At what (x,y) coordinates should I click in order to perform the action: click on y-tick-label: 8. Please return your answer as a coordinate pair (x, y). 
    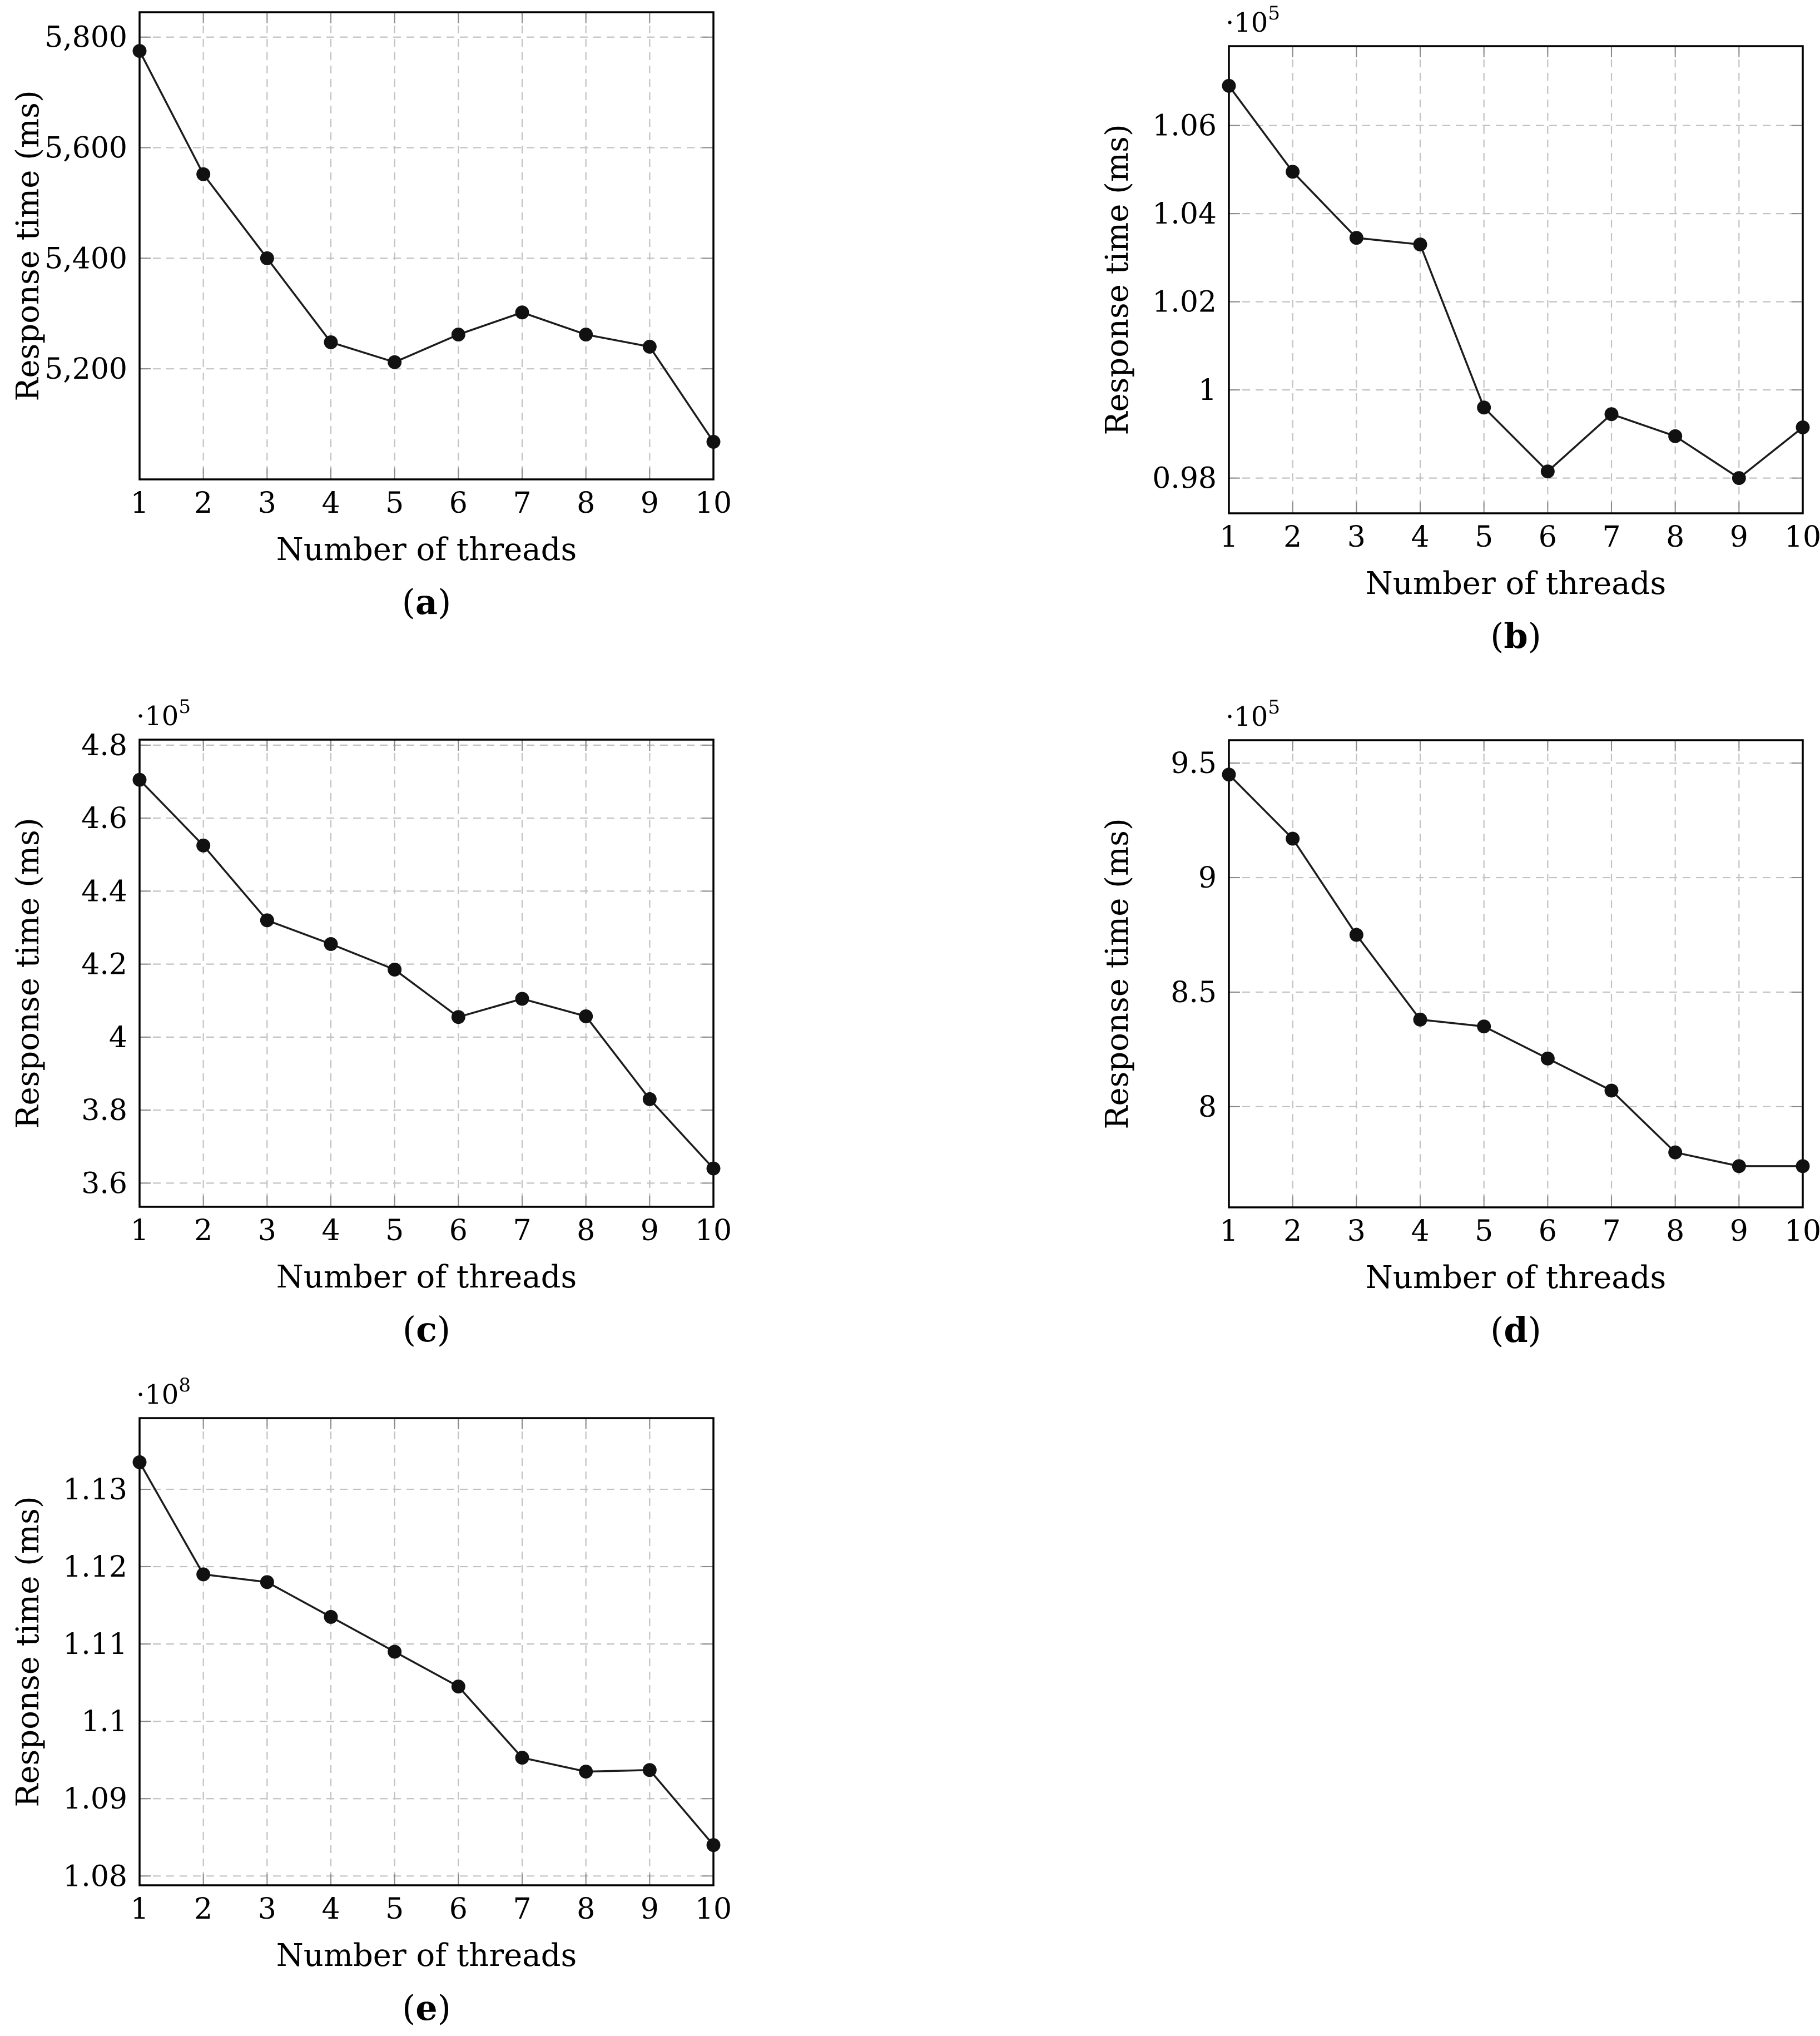
    Looking at the image, I should click on (1207, 1107).